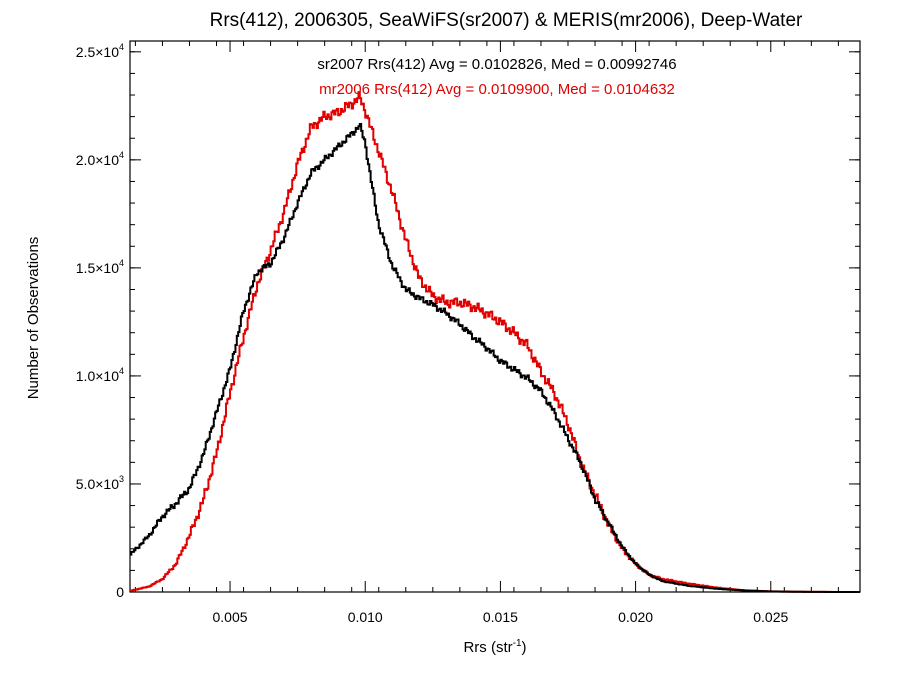 Image resolution: width=900 pixels, height=675 pixels. What do you see at coordinates (33, 318) in the screenshot?
I see `y-axis-label: Number of Observations` at bounding box center [33, 318].